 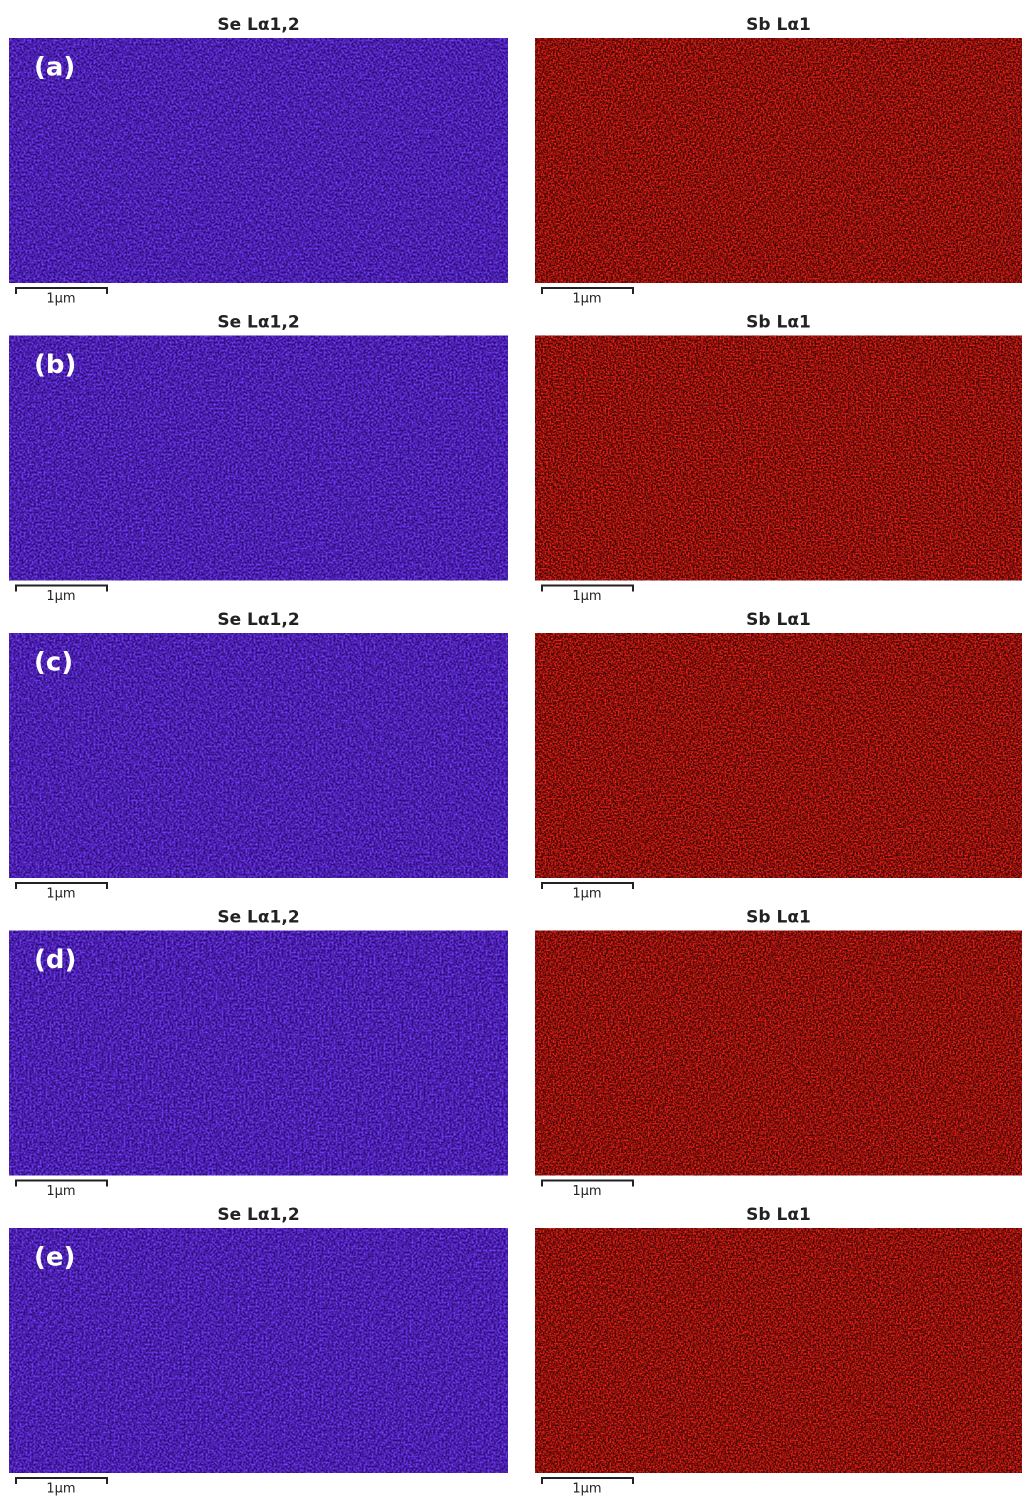 I want to click on panel-label: (e), so click(x=54, y=1258).